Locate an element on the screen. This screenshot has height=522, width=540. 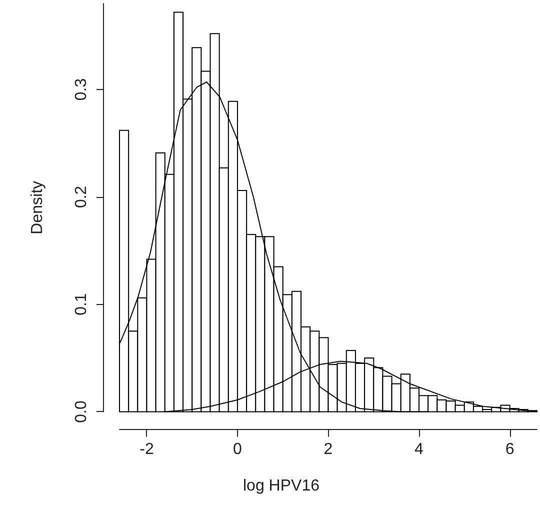
x-tick-label: -2 is located at coordinates (147, 449).